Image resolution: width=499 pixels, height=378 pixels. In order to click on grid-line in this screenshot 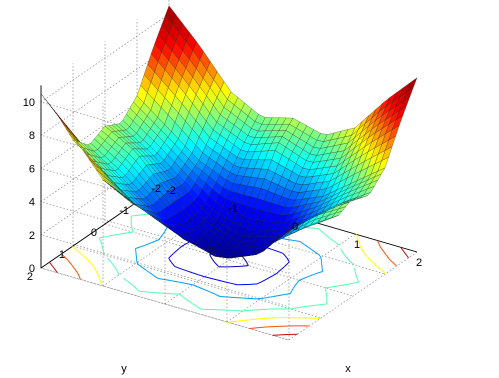, I will do `click(229, 260)`.